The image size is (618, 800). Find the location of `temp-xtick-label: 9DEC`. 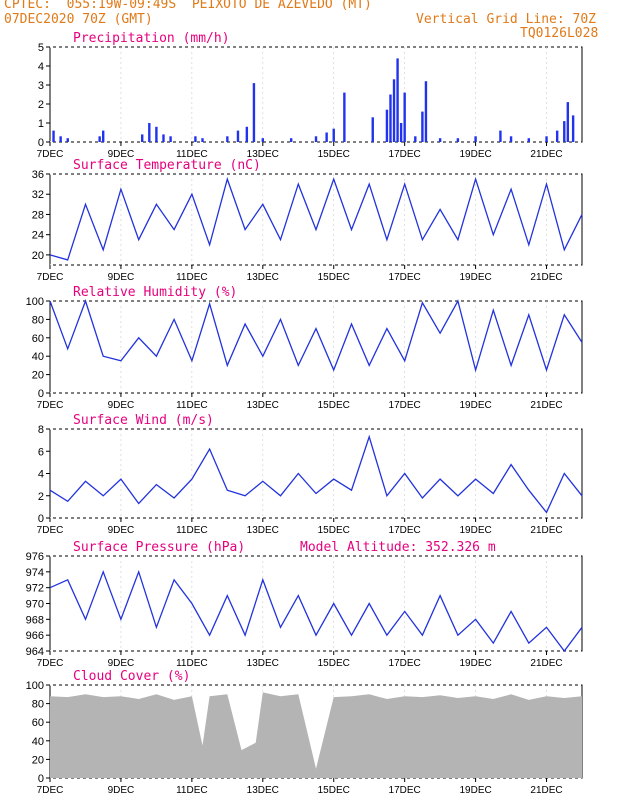

temp-xtick-label: 9DEC is located at coordinates (121, 277).